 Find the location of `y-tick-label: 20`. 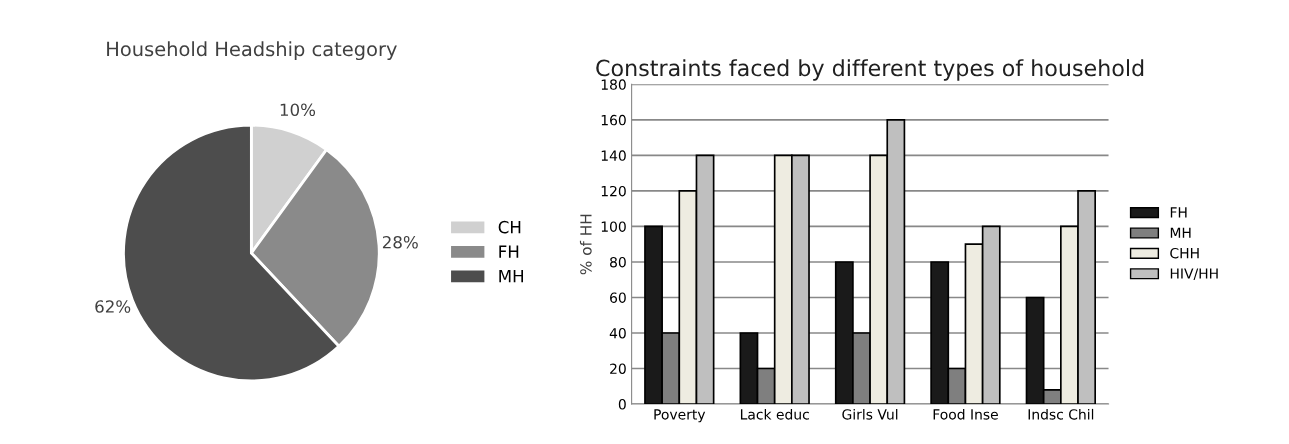

y-tick-label: 20 is located at coordinates (618, 368).